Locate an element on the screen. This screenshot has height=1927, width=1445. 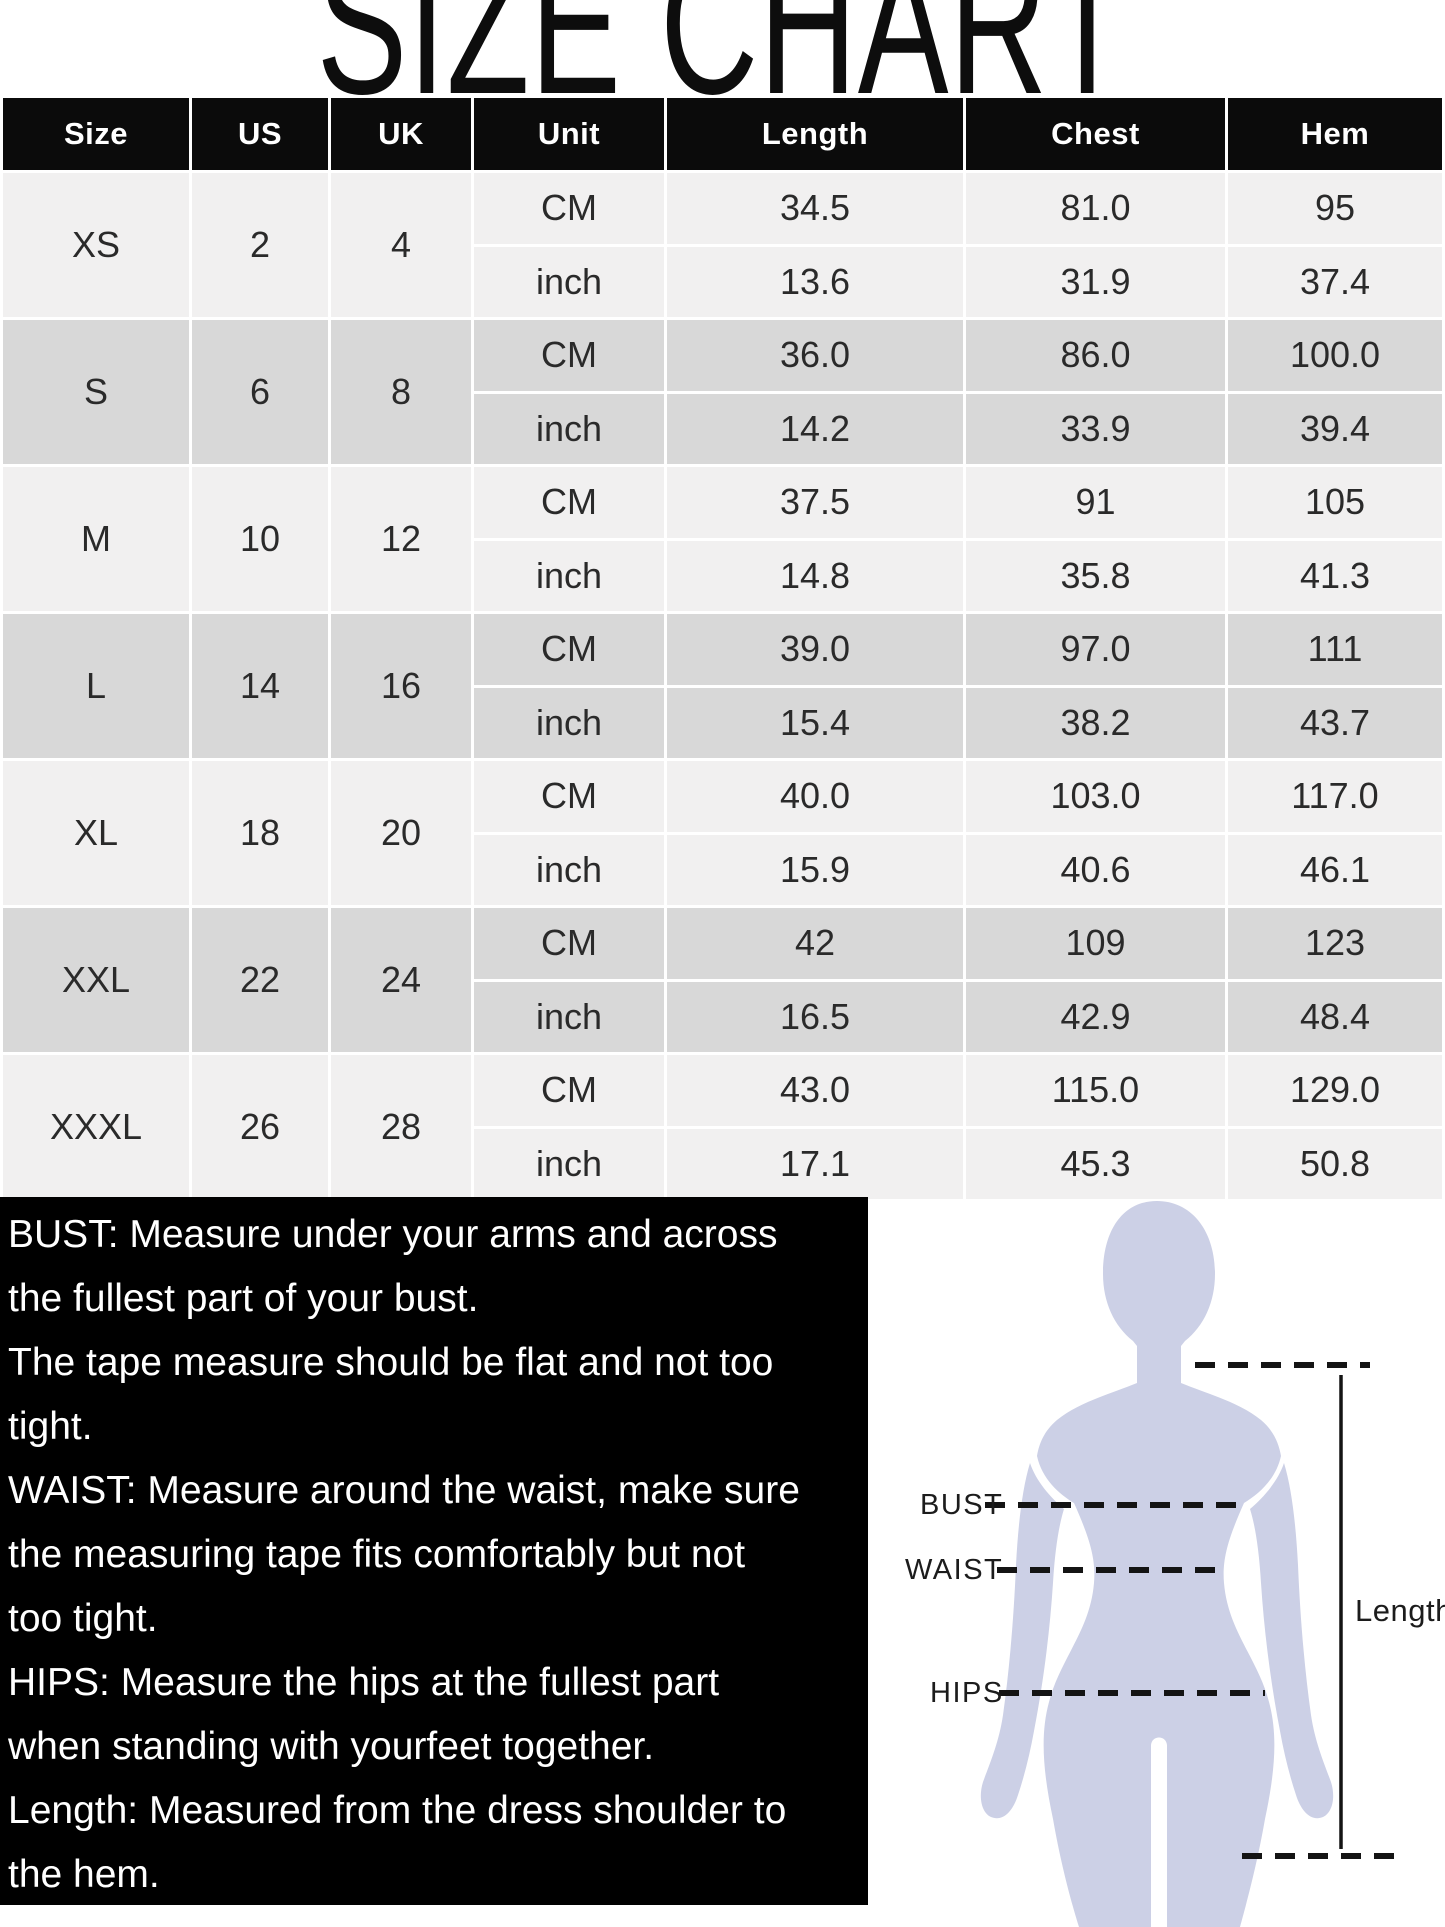
hem-cell: 105 is located at coordinates (1335, 502).